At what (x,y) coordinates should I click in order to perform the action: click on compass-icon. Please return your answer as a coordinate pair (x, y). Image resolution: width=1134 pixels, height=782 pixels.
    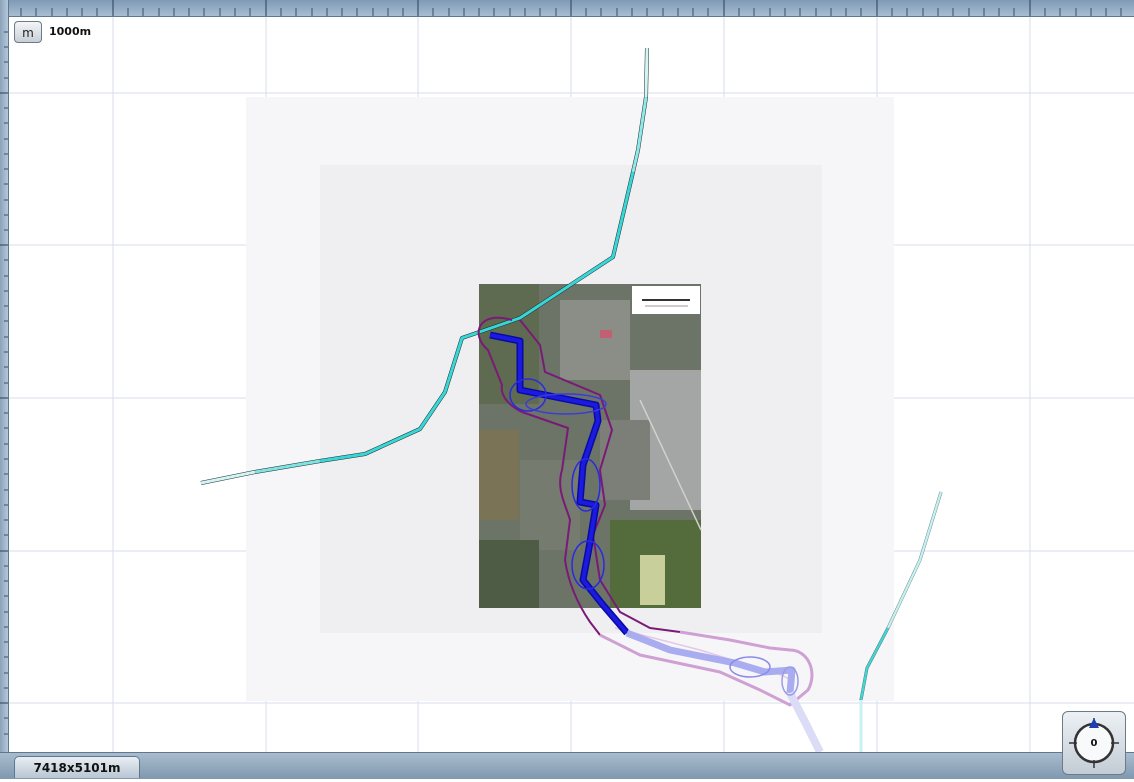
    Looking at the image, I should click on (1094, 743).